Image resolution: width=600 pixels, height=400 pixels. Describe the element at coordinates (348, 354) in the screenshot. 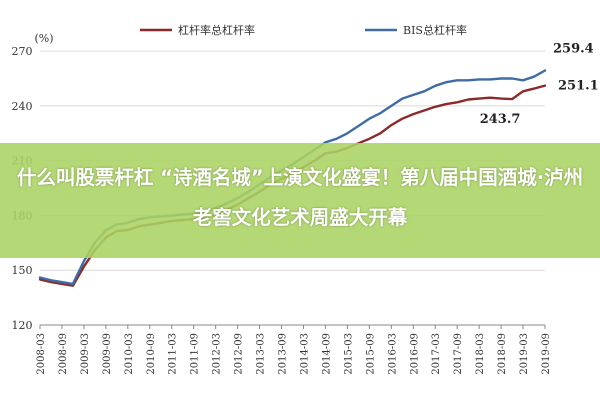

I see `x-tick-label: 2015-03` at that location.